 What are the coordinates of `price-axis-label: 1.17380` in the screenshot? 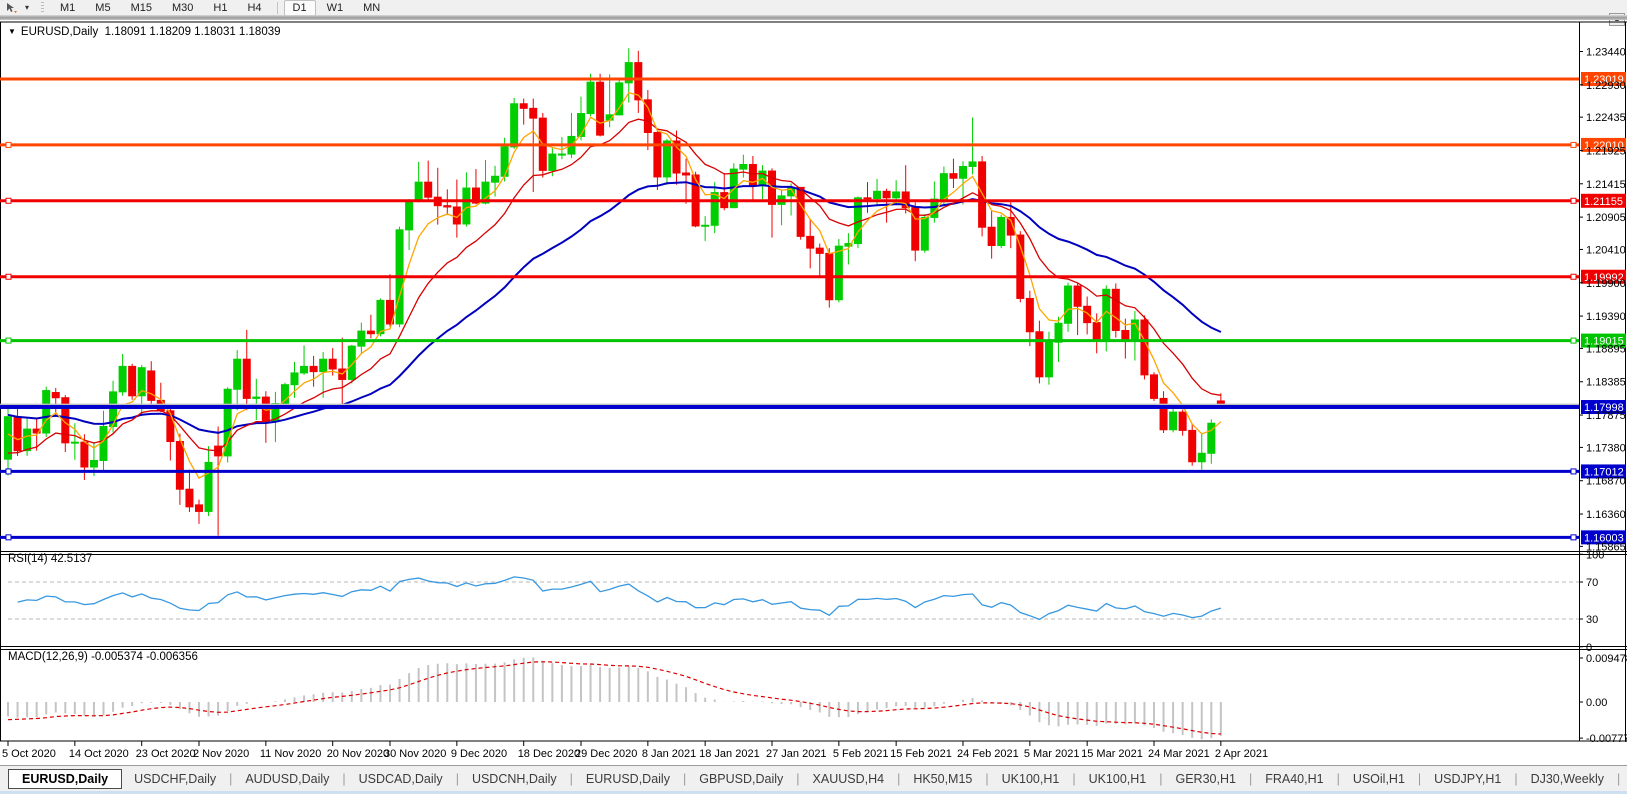 It's located at (1606, 448).